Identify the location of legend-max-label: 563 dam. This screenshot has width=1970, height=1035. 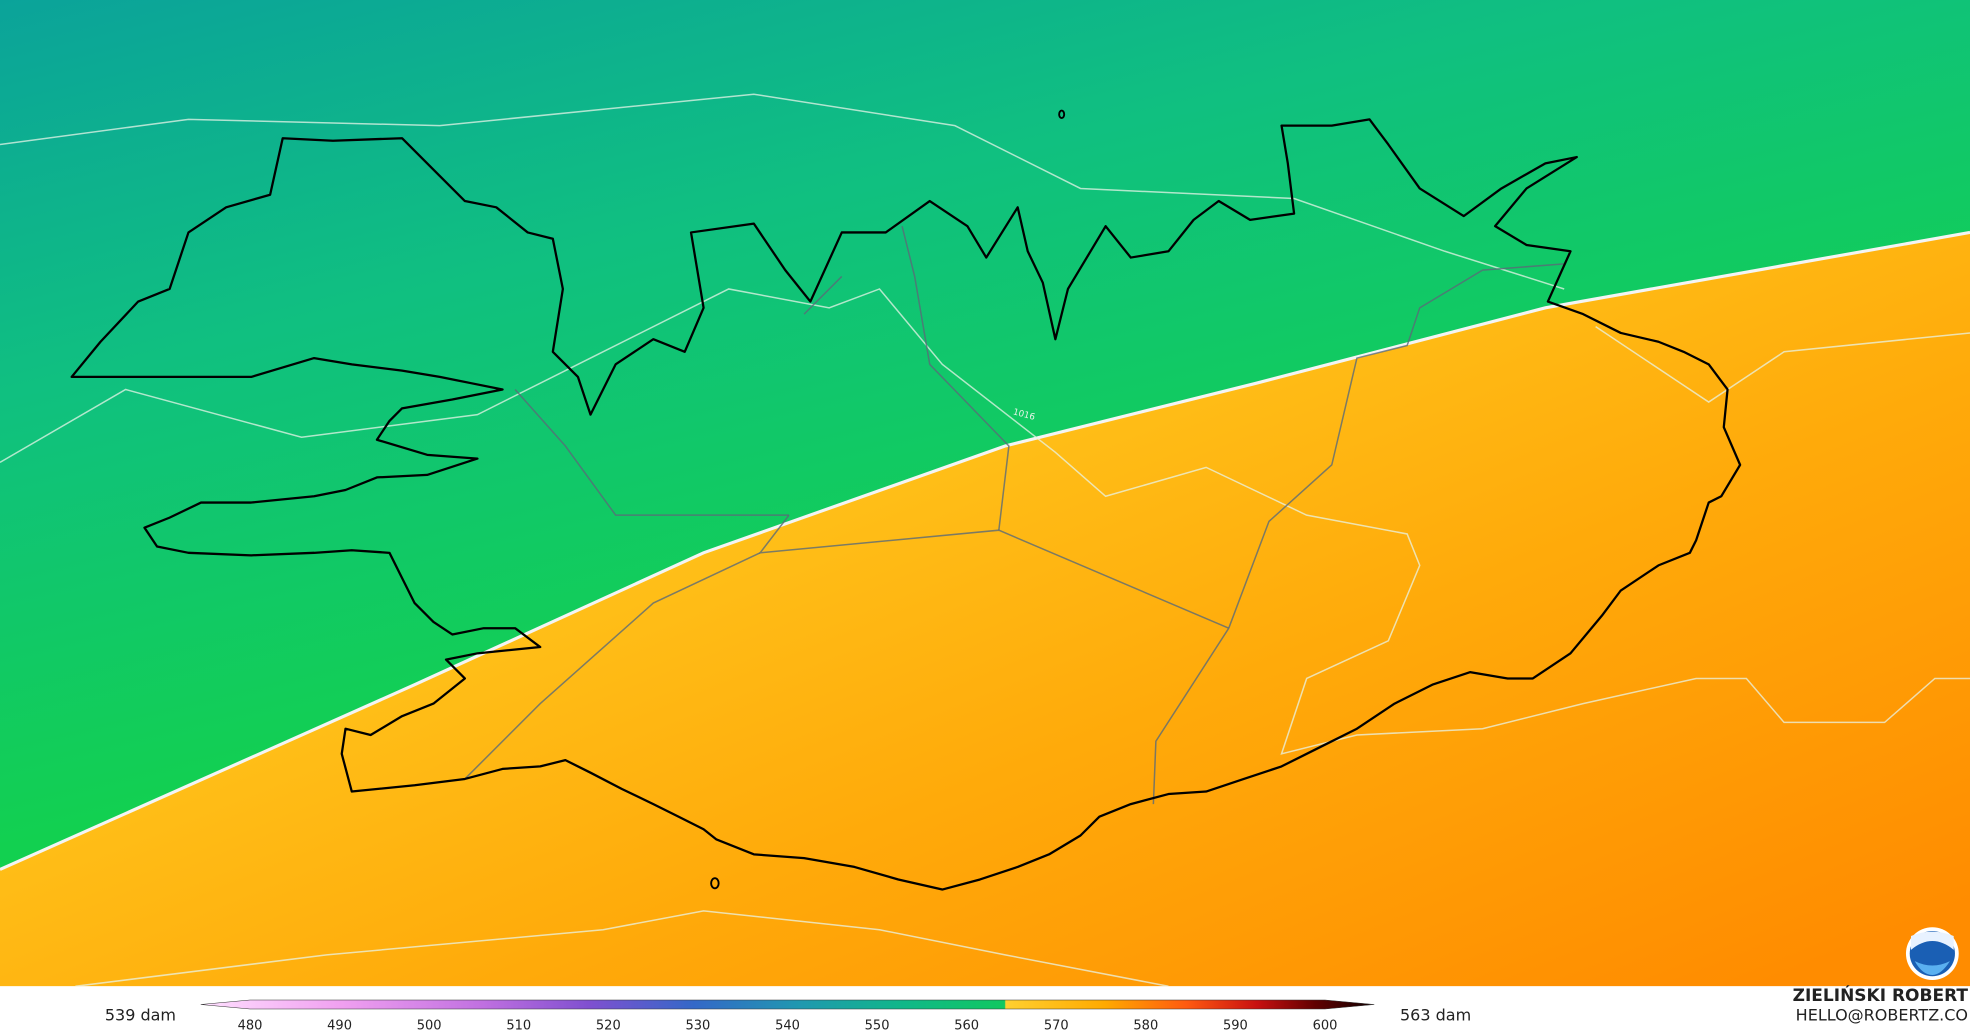
(1435, 1015).